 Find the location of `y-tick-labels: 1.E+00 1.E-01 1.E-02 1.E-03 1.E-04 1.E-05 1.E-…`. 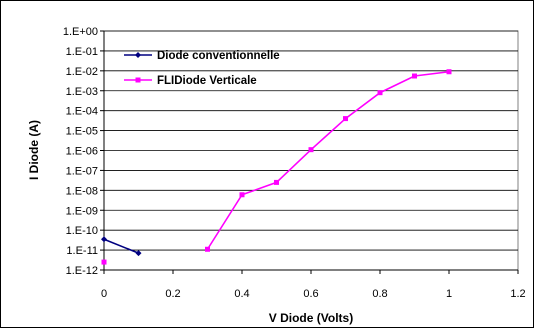

y-tick-labels: 1.E+00 1.E-01 1.E-02 1.E-03 1.E-04 1.E-05 1.E-… is located at coordinates (80, 151).